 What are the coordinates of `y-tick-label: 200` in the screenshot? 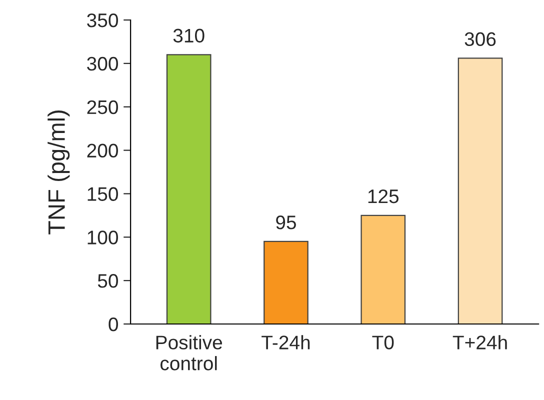 It's located at (102, 151).